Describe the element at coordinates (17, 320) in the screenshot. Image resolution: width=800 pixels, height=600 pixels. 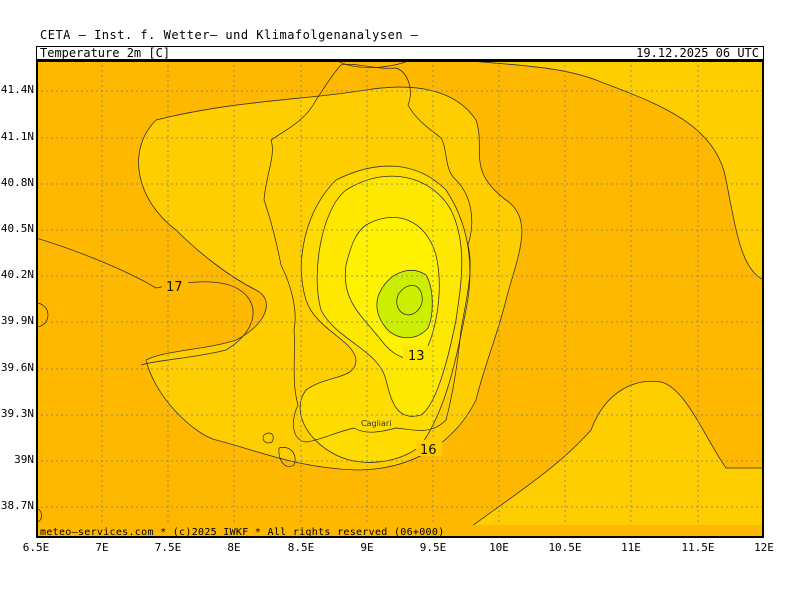
I see `lat-tick-label: 39.9N` at that location.